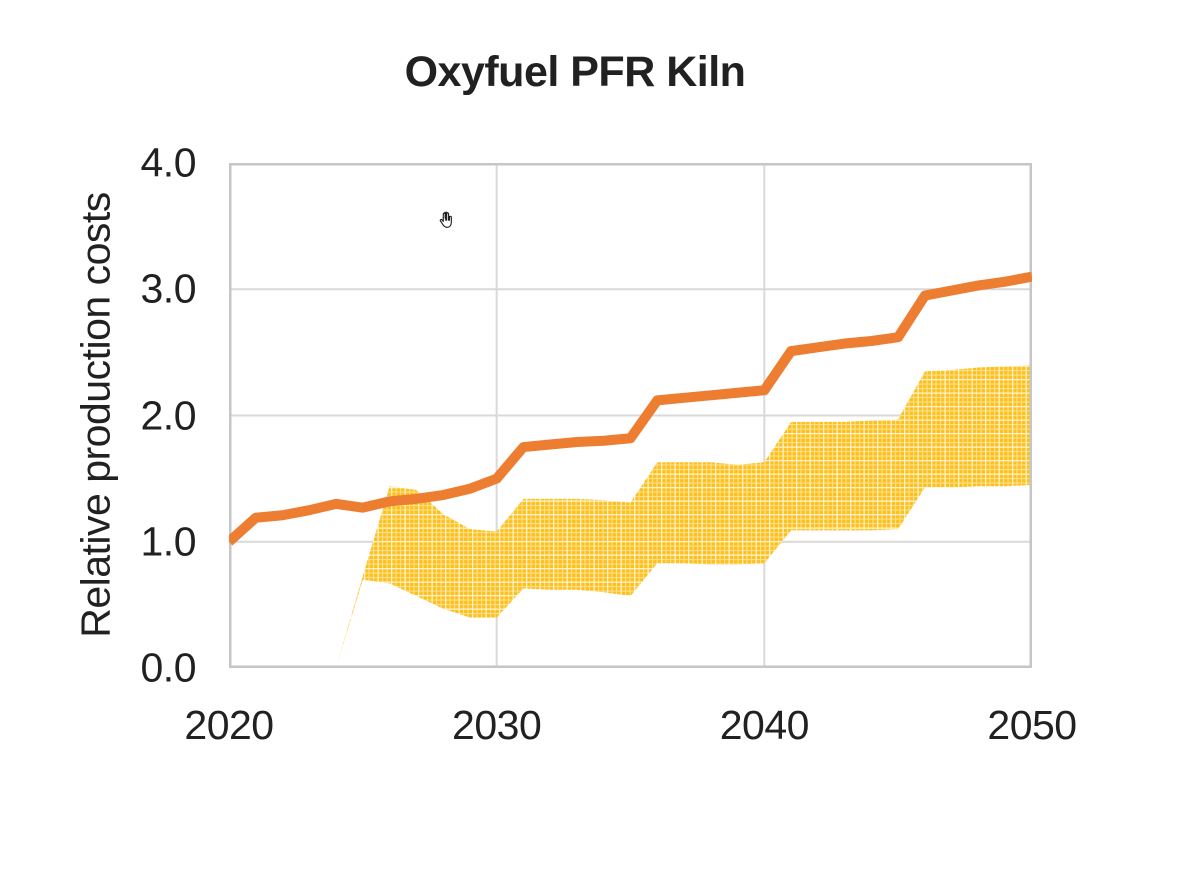 Image resolution: width=1200 pixels, height=895 pixels. I want to click on legend: NG, oxyfuel, CCS NG, conventional, so click(600, 825).